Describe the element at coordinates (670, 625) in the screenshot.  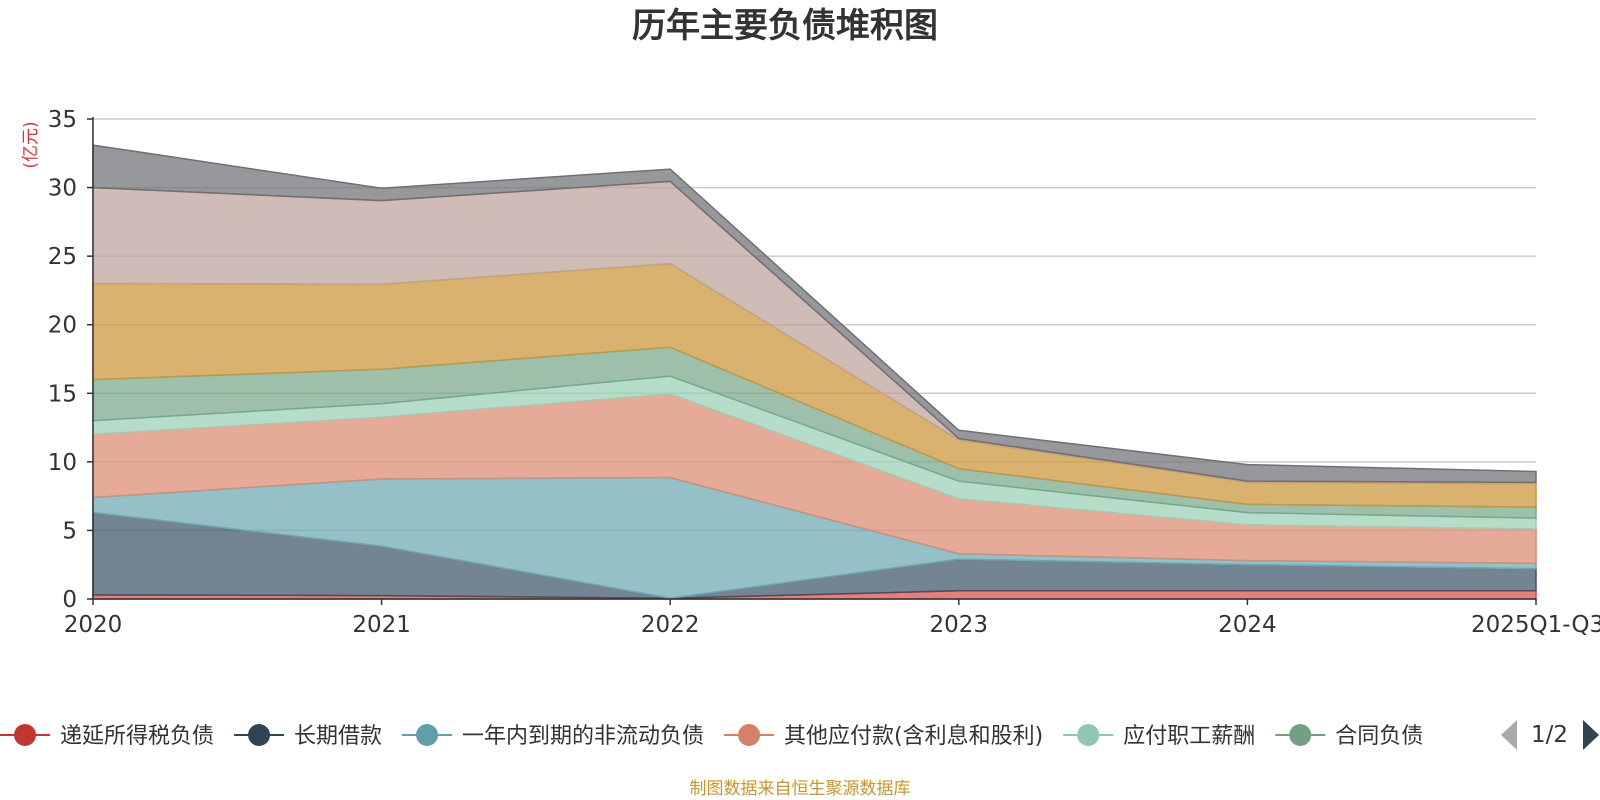
I see `x-tick-label: 2022` at that location.